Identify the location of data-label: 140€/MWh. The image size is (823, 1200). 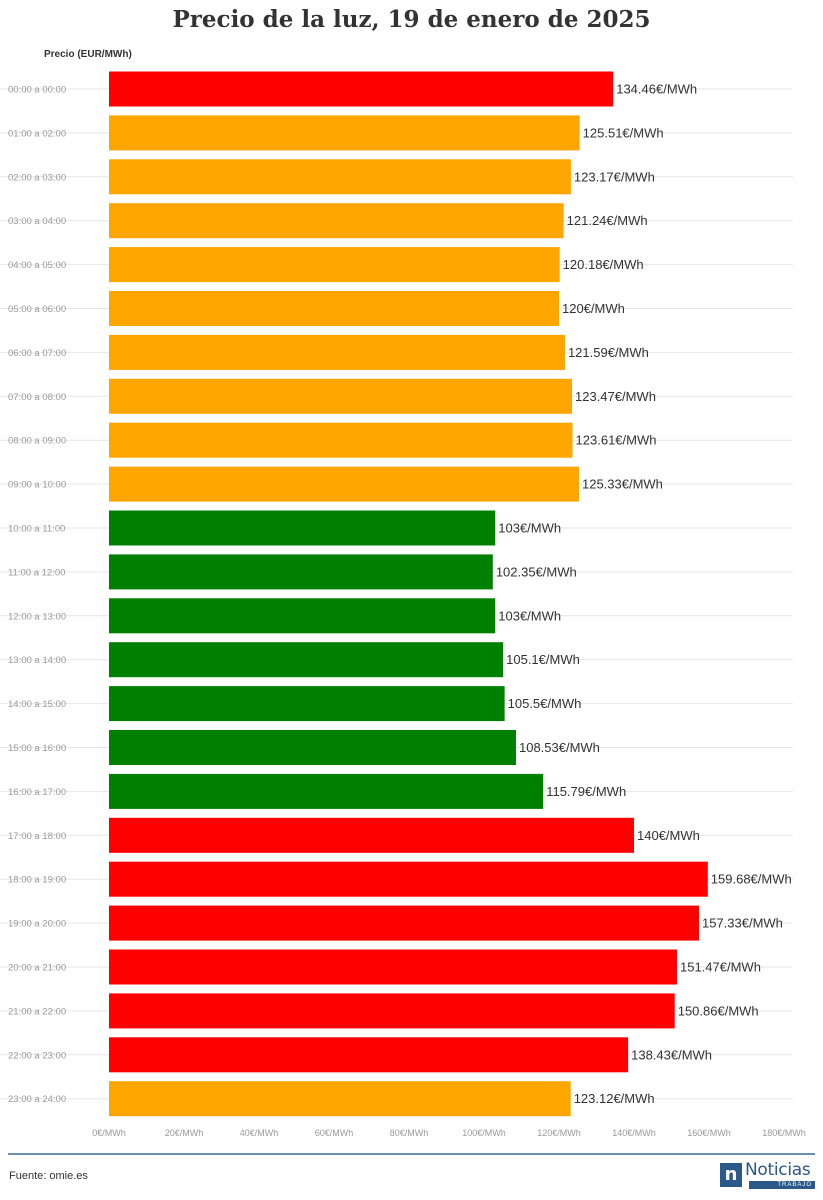
(668, 835).